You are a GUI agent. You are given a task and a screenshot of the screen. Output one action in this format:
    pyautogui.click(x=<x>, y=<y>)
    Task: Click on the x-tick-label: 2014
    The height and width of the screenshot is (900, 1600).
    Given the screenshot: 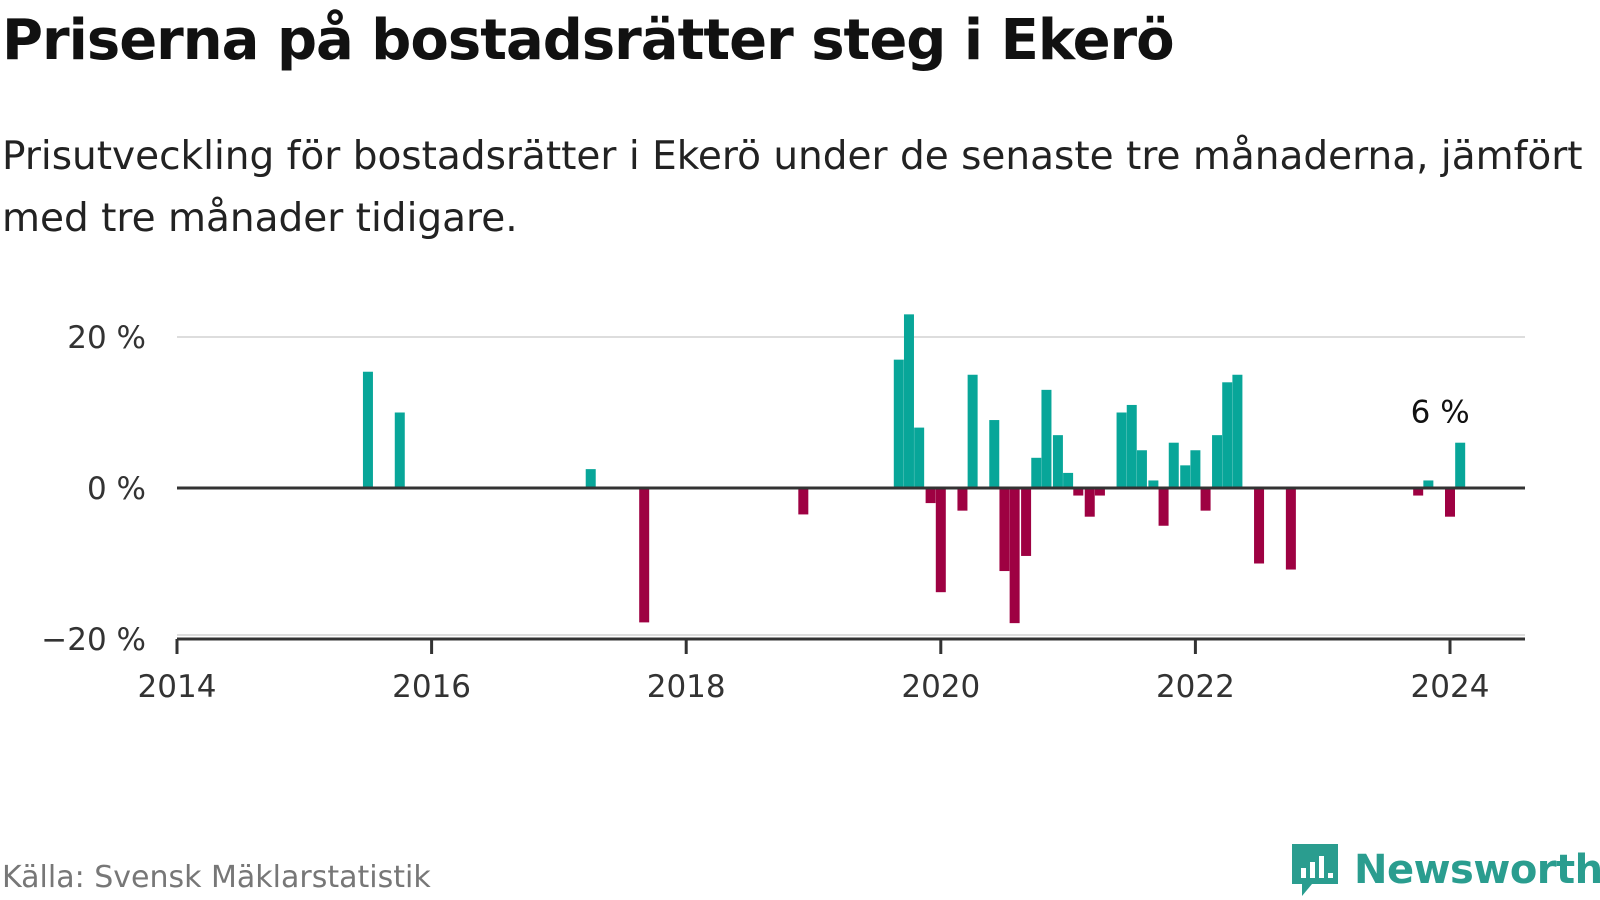 What is the action you would take?
    pyautogui.click(x=177, y=687)
    